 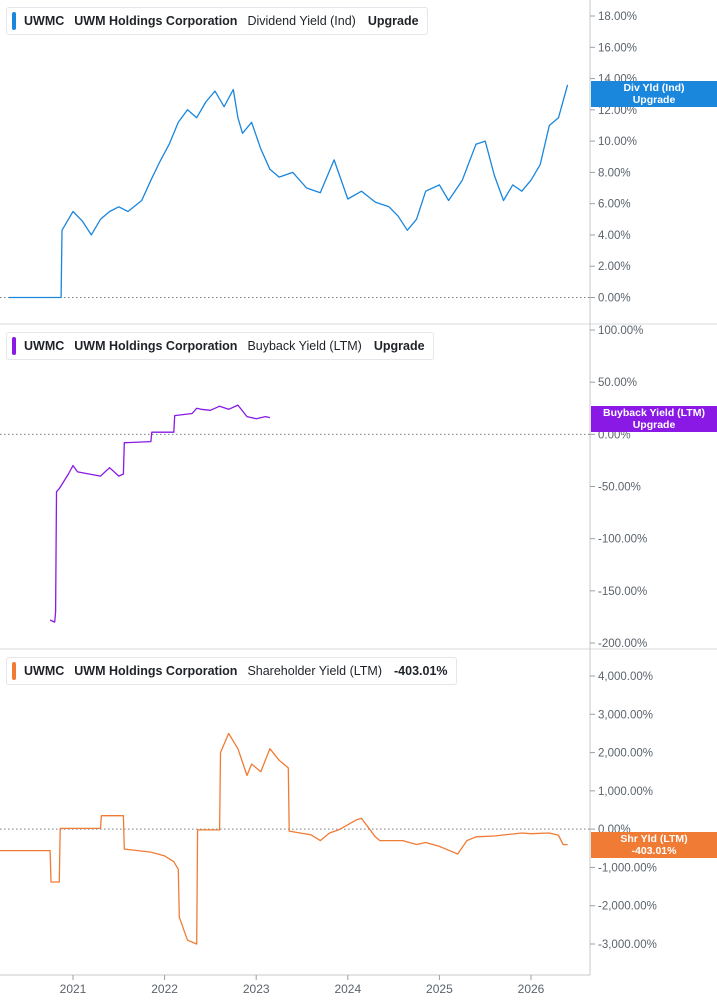 I want to click on tag-shareholder-yield: Shr Yld (LTM) -403.01%, so click(x=654, y=845).